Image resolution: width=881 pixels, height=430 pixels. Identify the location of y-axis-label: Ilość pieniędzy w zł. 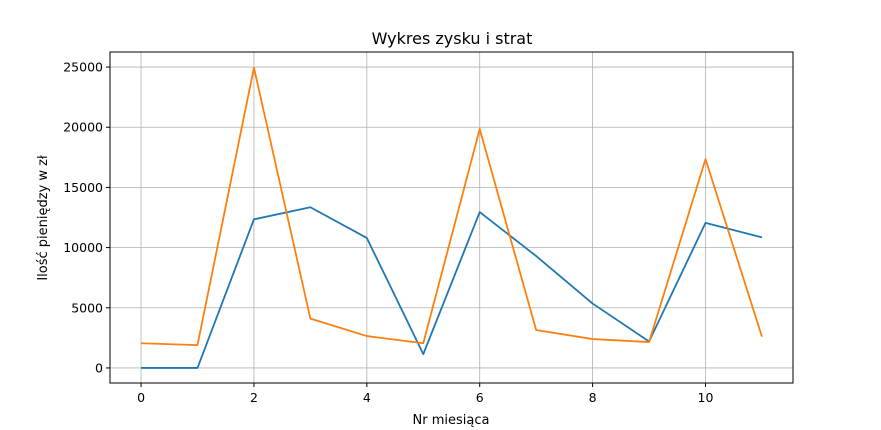
(43, 218).